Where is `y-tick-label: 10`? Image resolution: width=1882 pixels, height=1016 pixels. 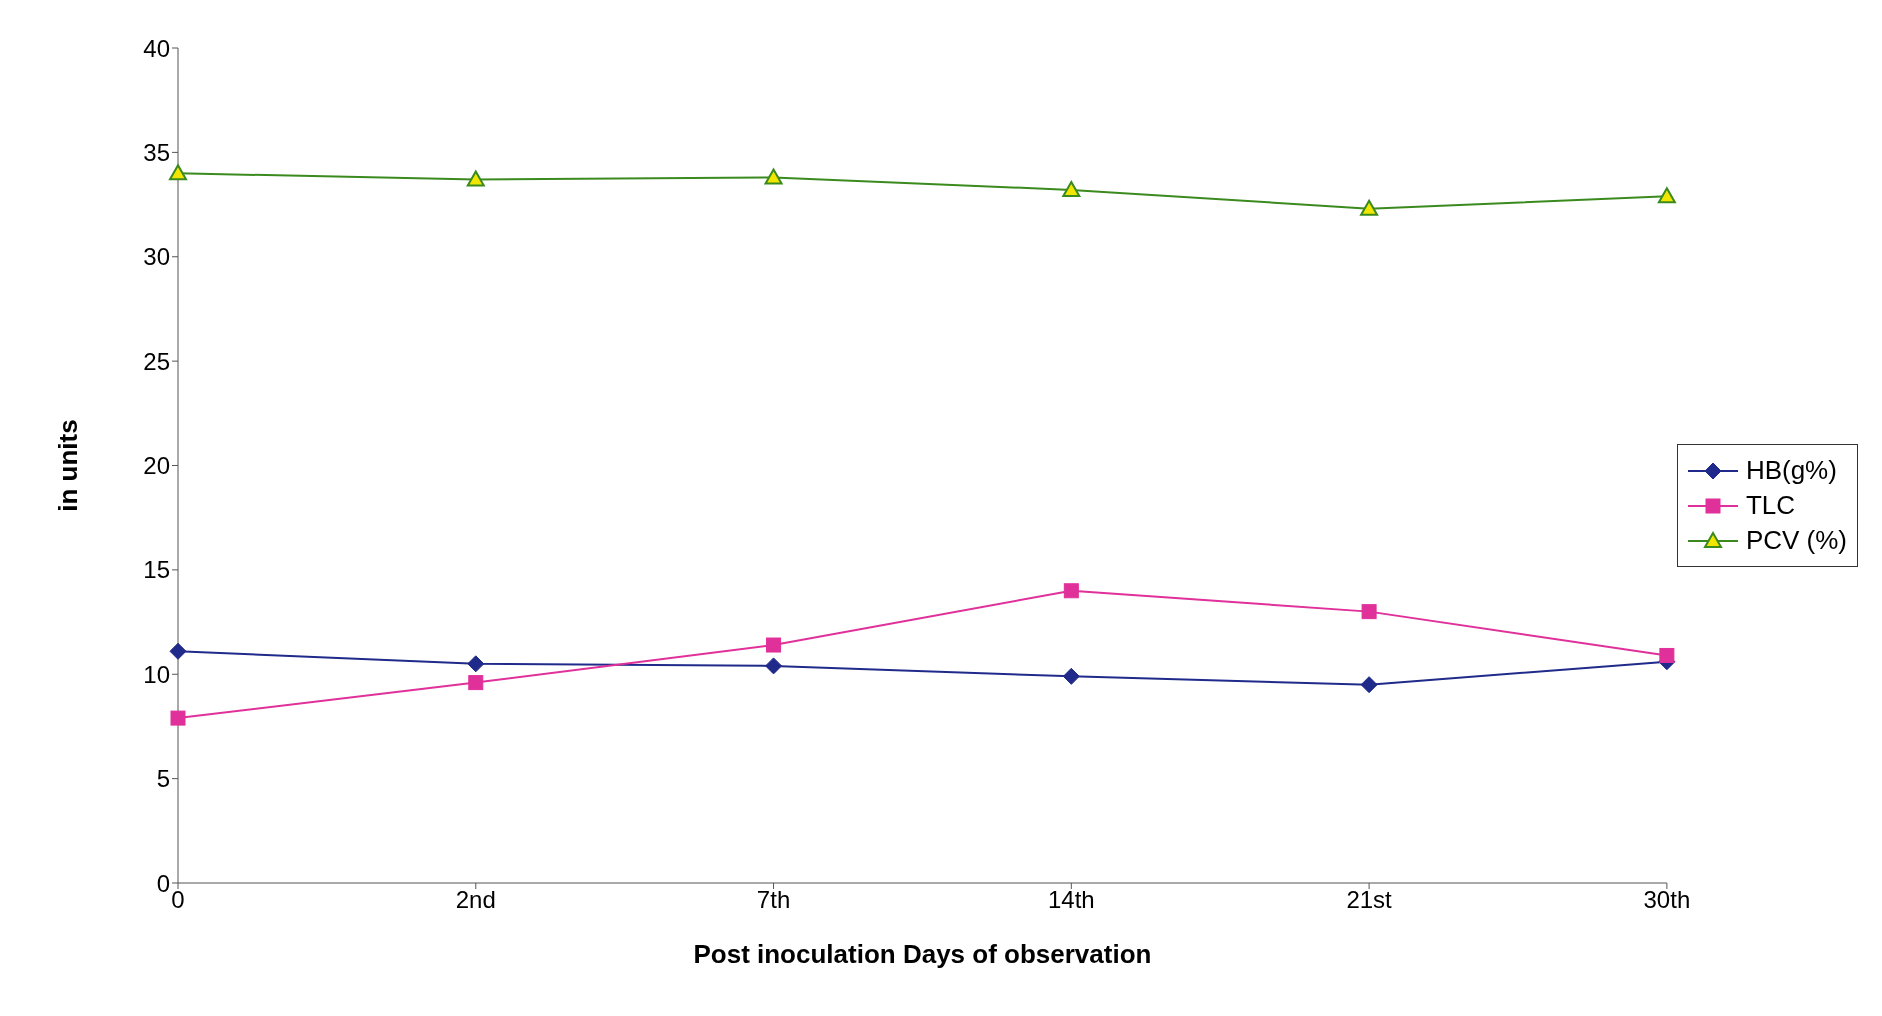 y-tick-label: 10 is located at coordinates (156, 674).